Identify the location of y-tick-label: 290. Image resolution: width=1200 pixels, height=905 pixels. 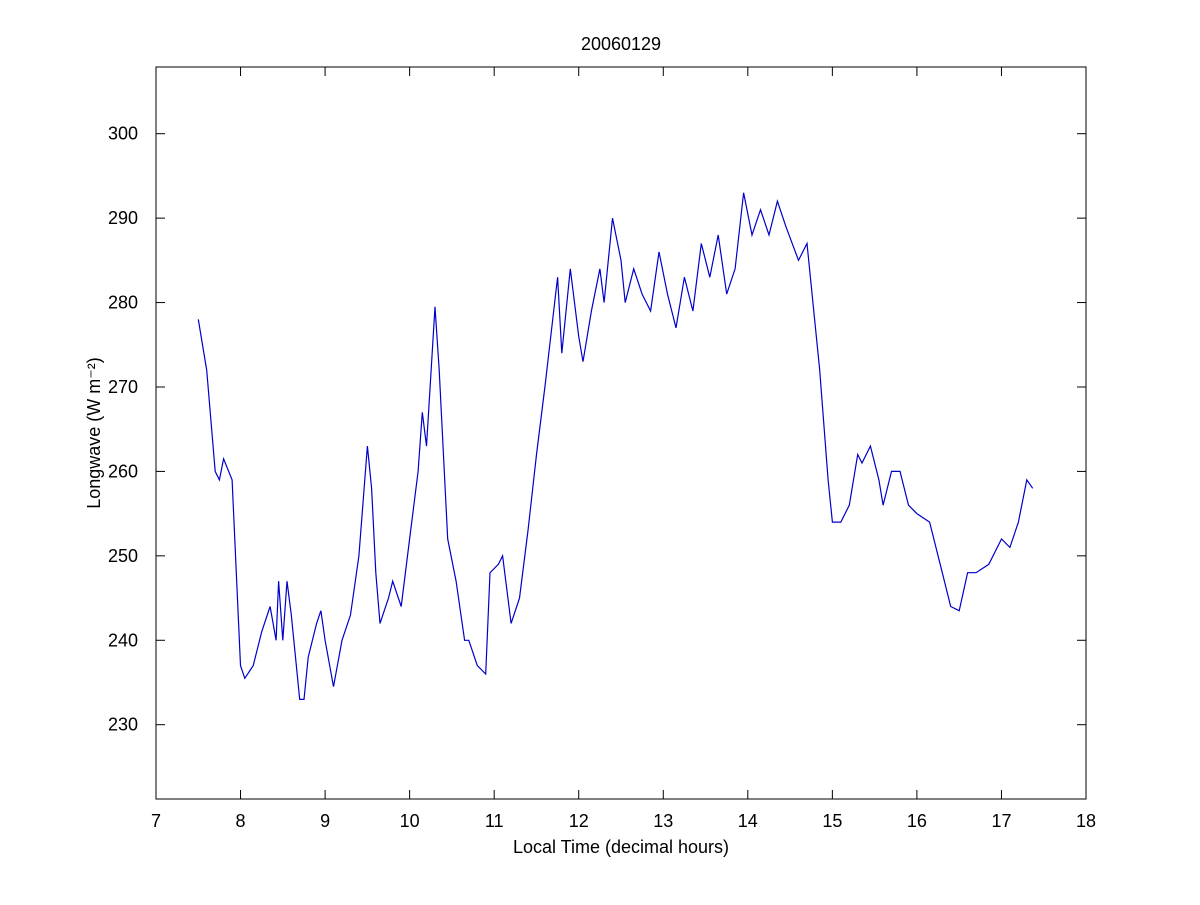
(123, 218).